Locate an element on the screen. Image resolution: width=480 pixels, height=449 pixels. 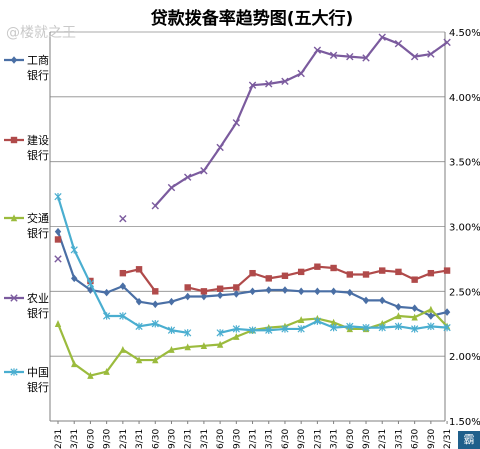
y-tick-label: 4.00% is located at coordinates (464, 98).